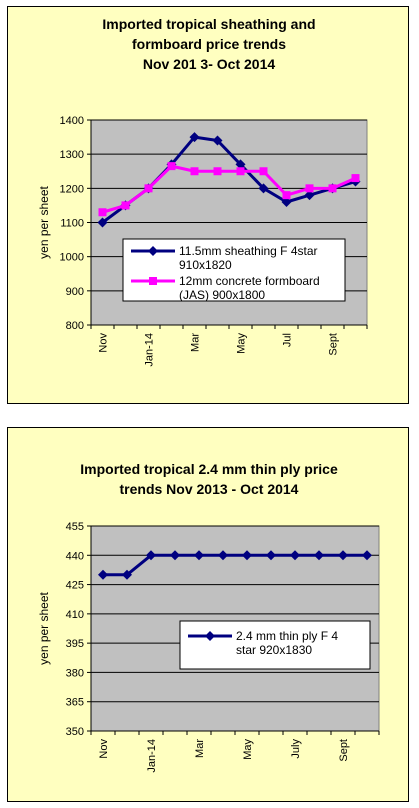  Describe the element at coordinates (296, 749) in the screenshot. I see `x-tick-label: July` at that location.